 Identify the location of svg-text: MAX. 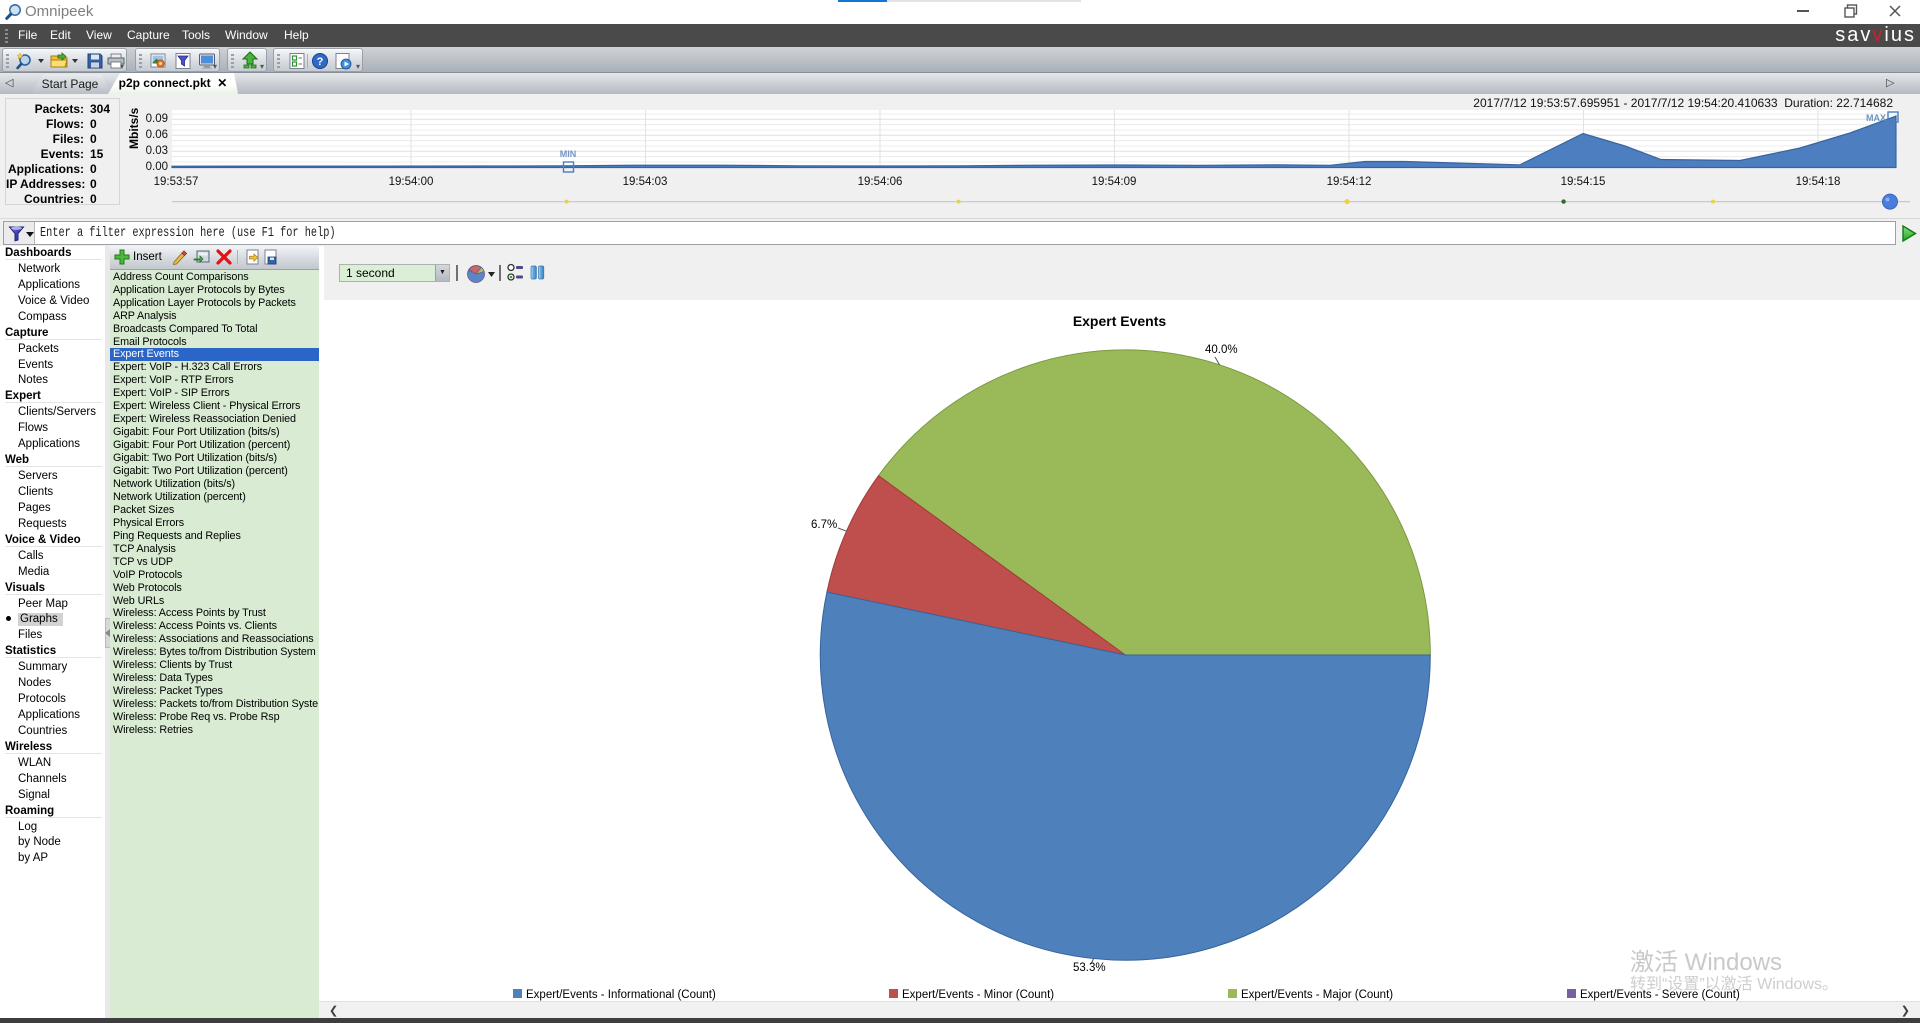
(1876, 118).